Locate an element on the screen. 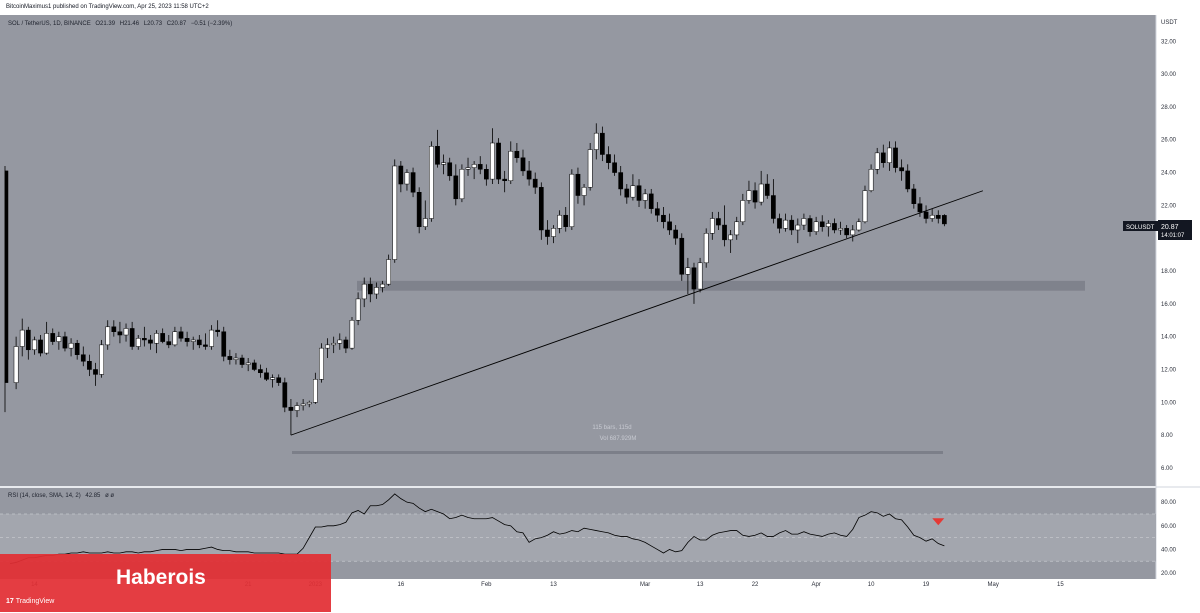 The width and height of the screenshot is (1200, 613). legend-change: −0.51 (−2.39%) is located at coordinates (211, 24).